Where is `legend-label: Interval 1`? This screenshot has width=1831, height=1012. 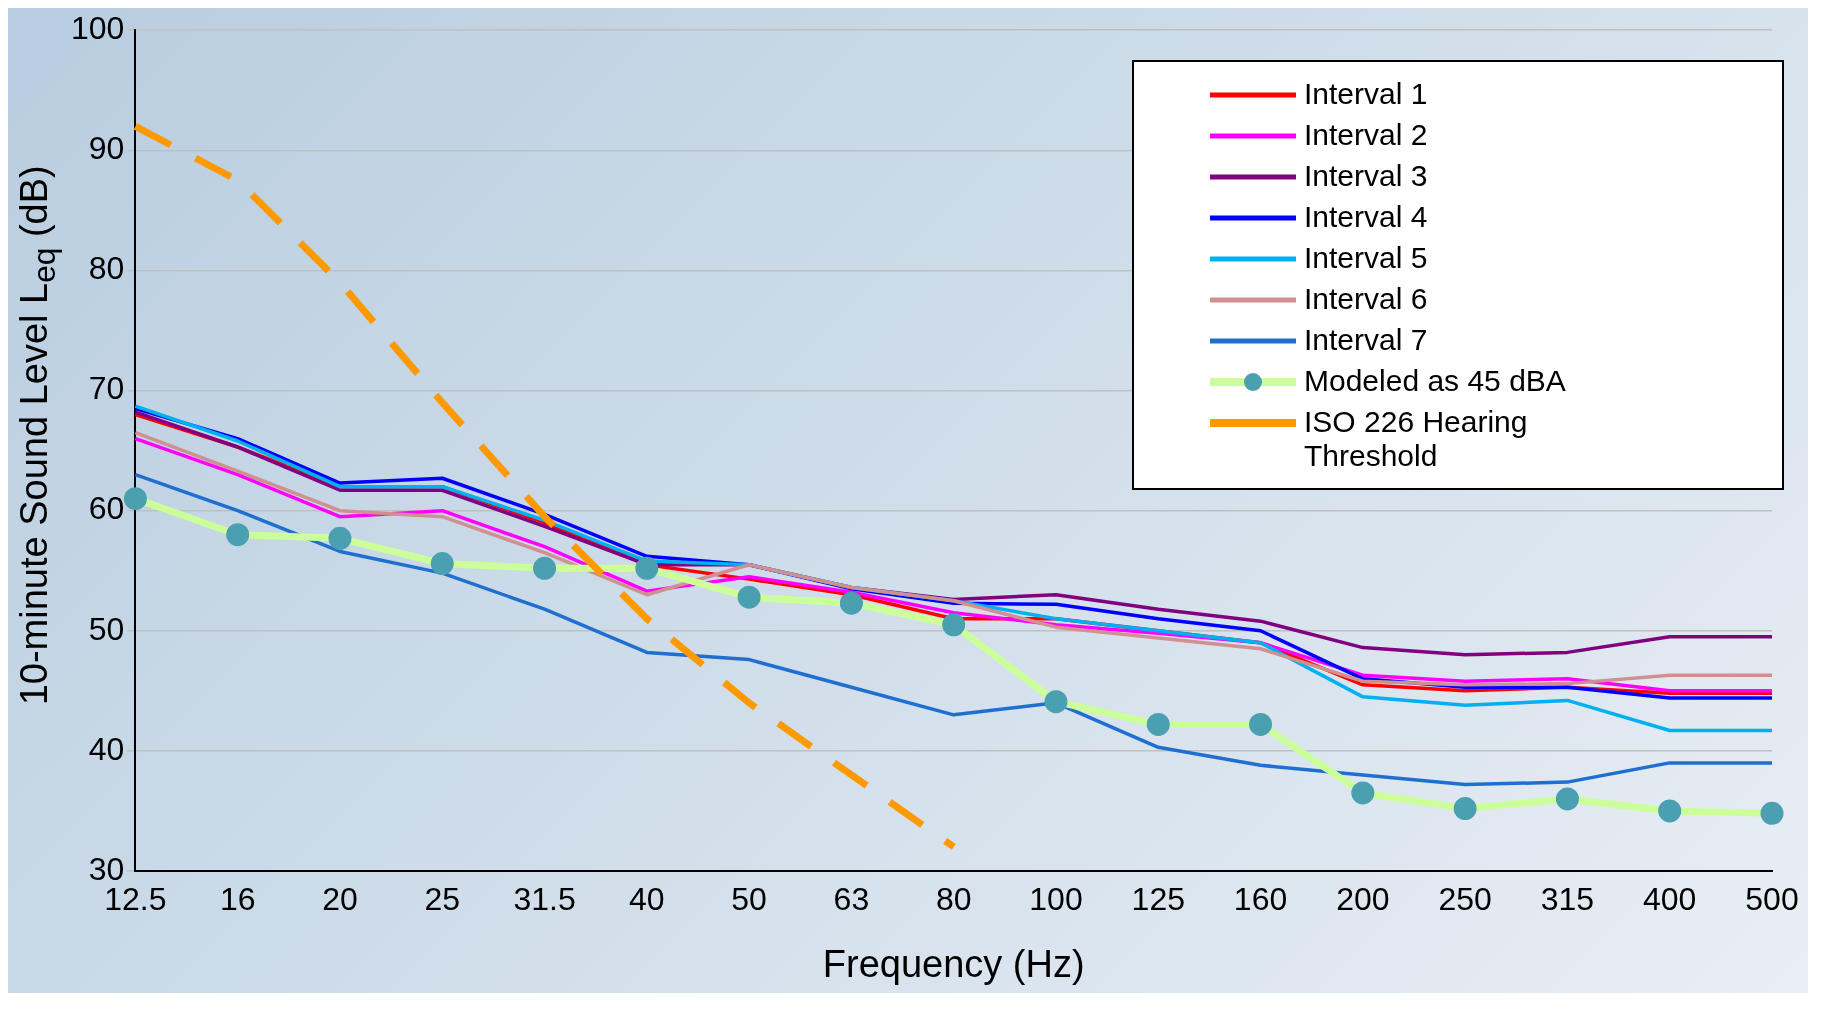
legend-label: Interval 1 is located at coordinates (1366, 94).